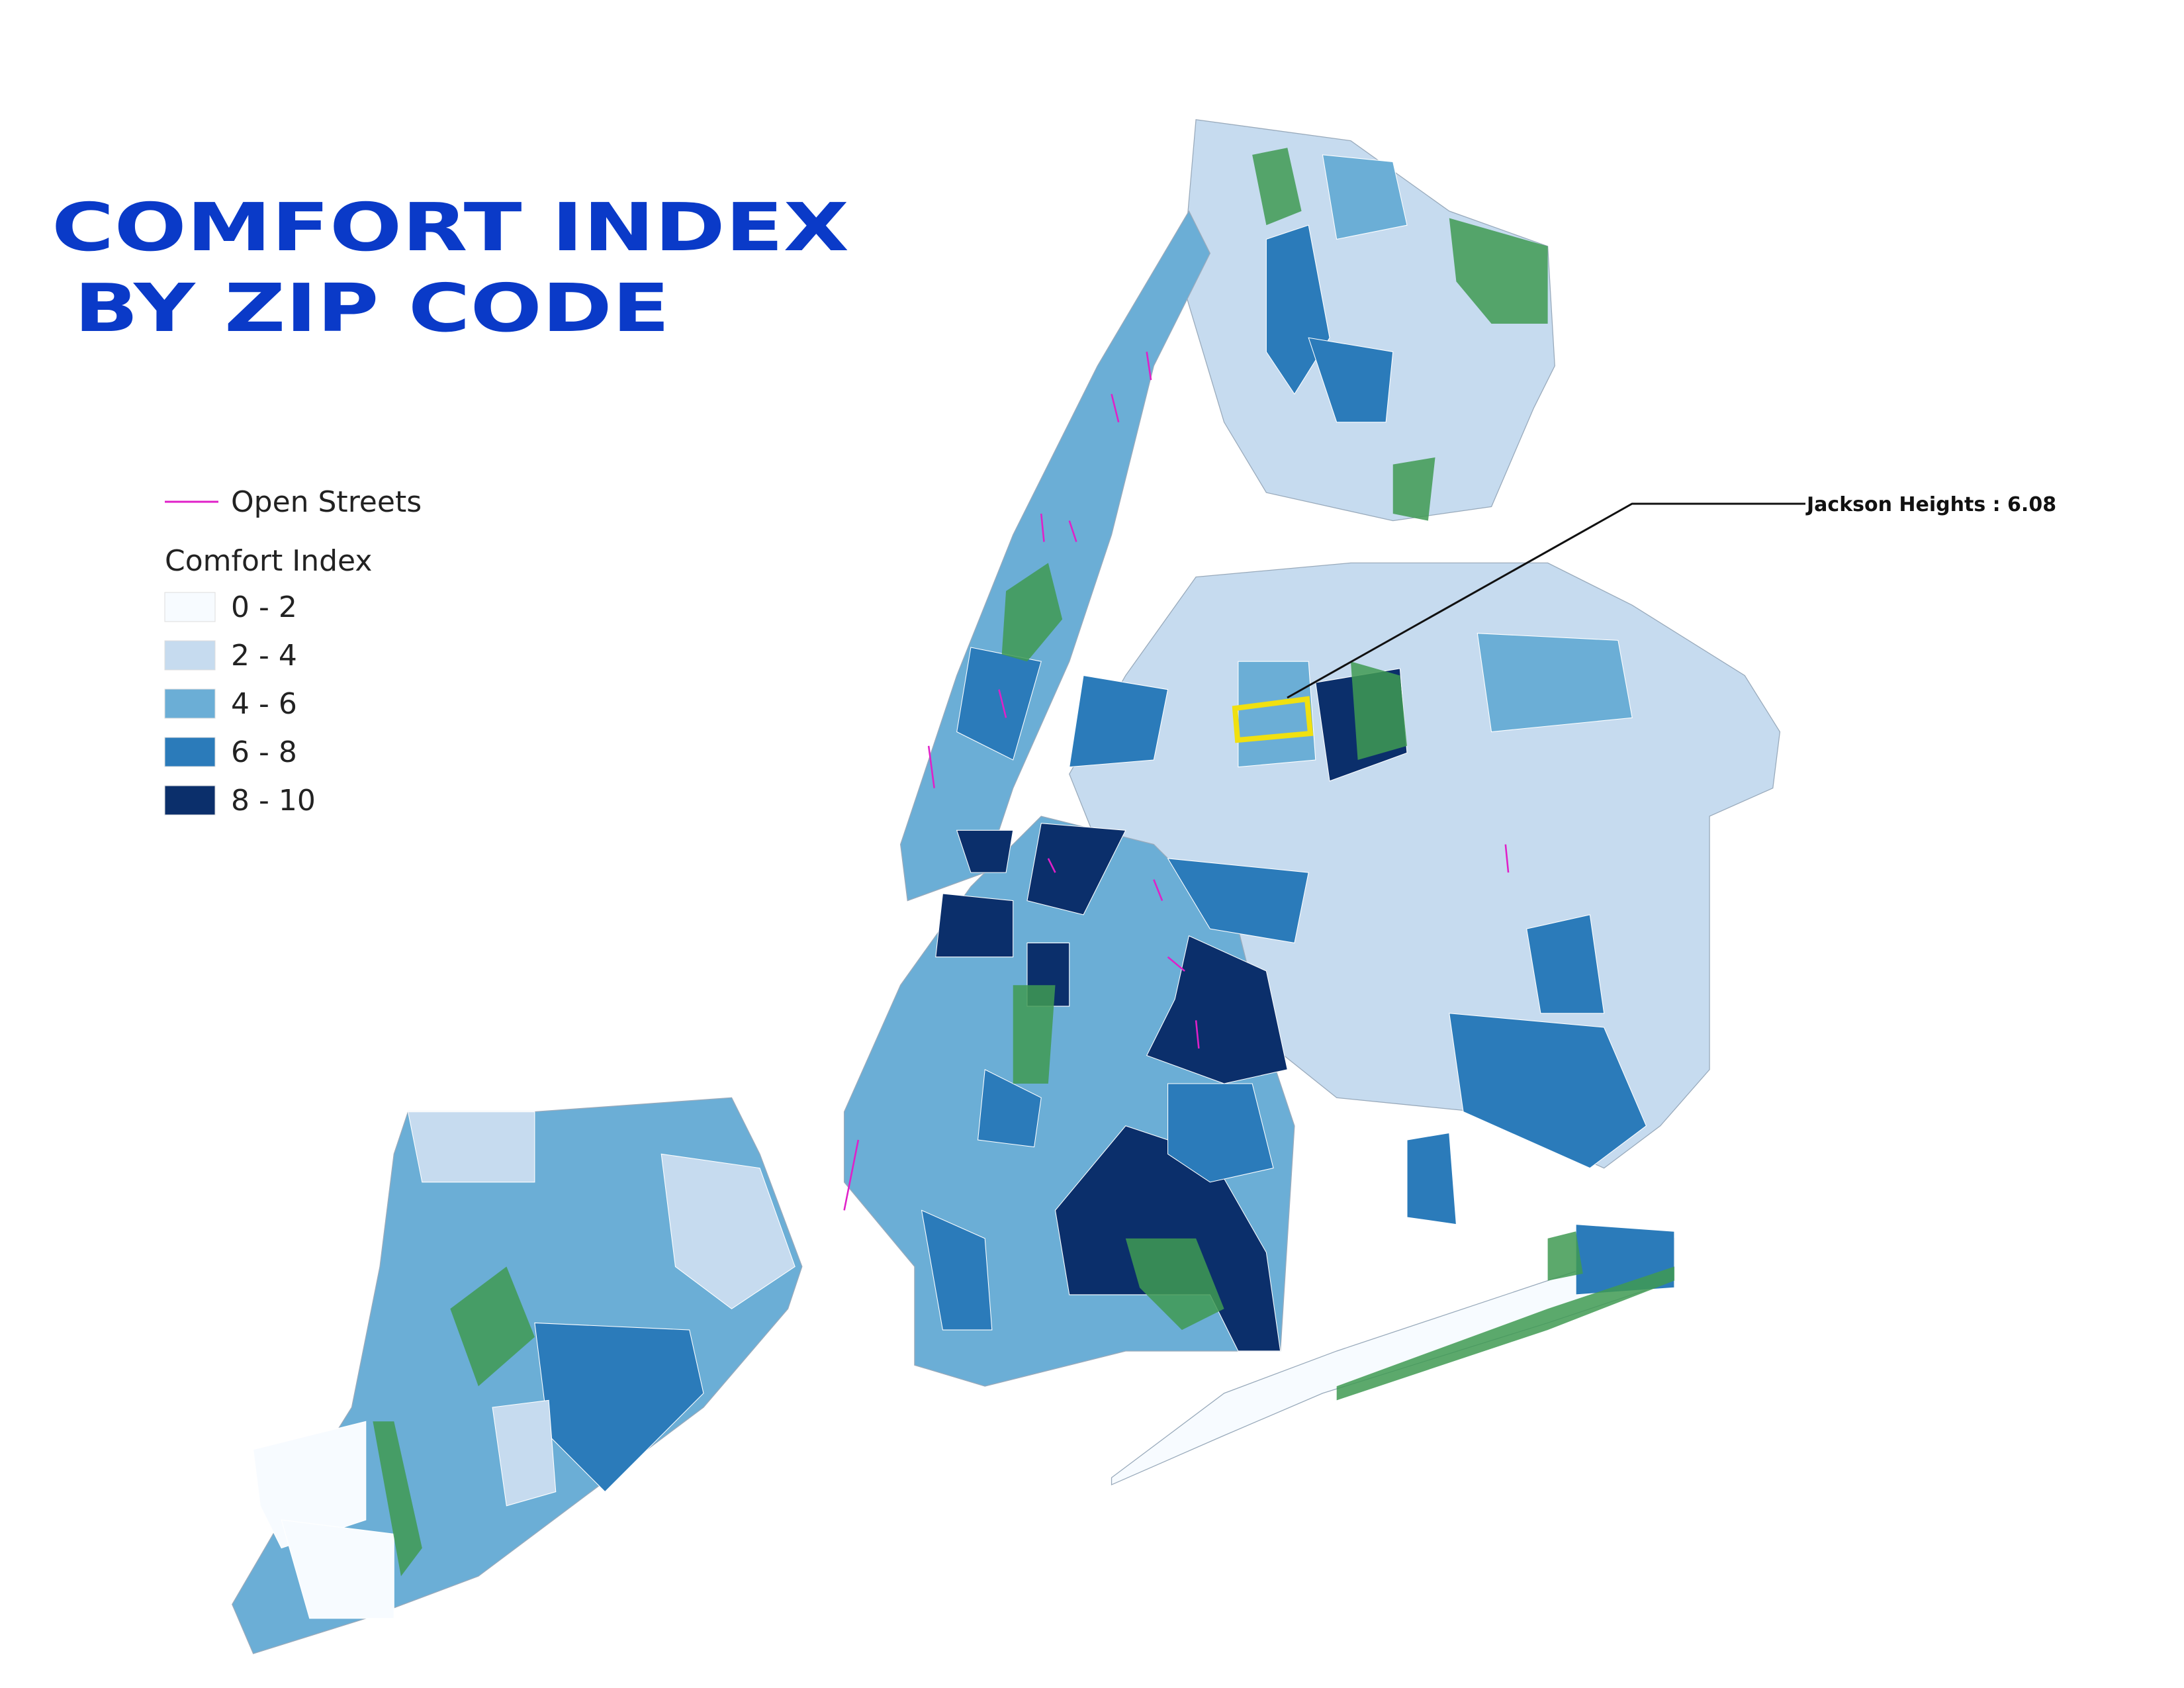 The height and width of the screenshot is (1688, 2184). I want to click on staten-island, so click(517, 1376).